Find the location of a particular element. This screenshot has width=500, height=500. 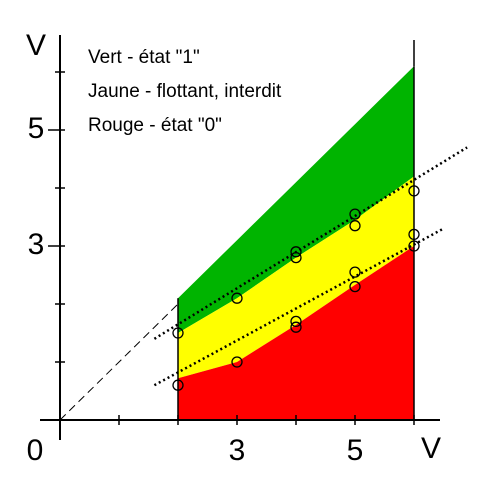

y-axis-label: V is located at coordinates (36, 45).